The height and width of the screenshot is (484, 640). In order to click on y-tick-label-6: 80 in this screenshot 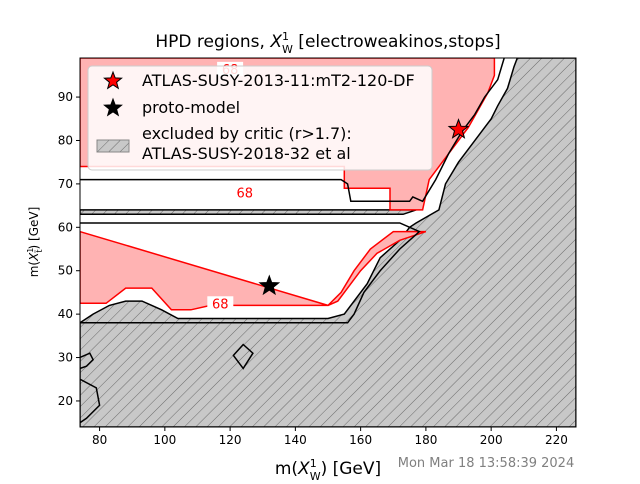, I will do `click(65, 140)`.